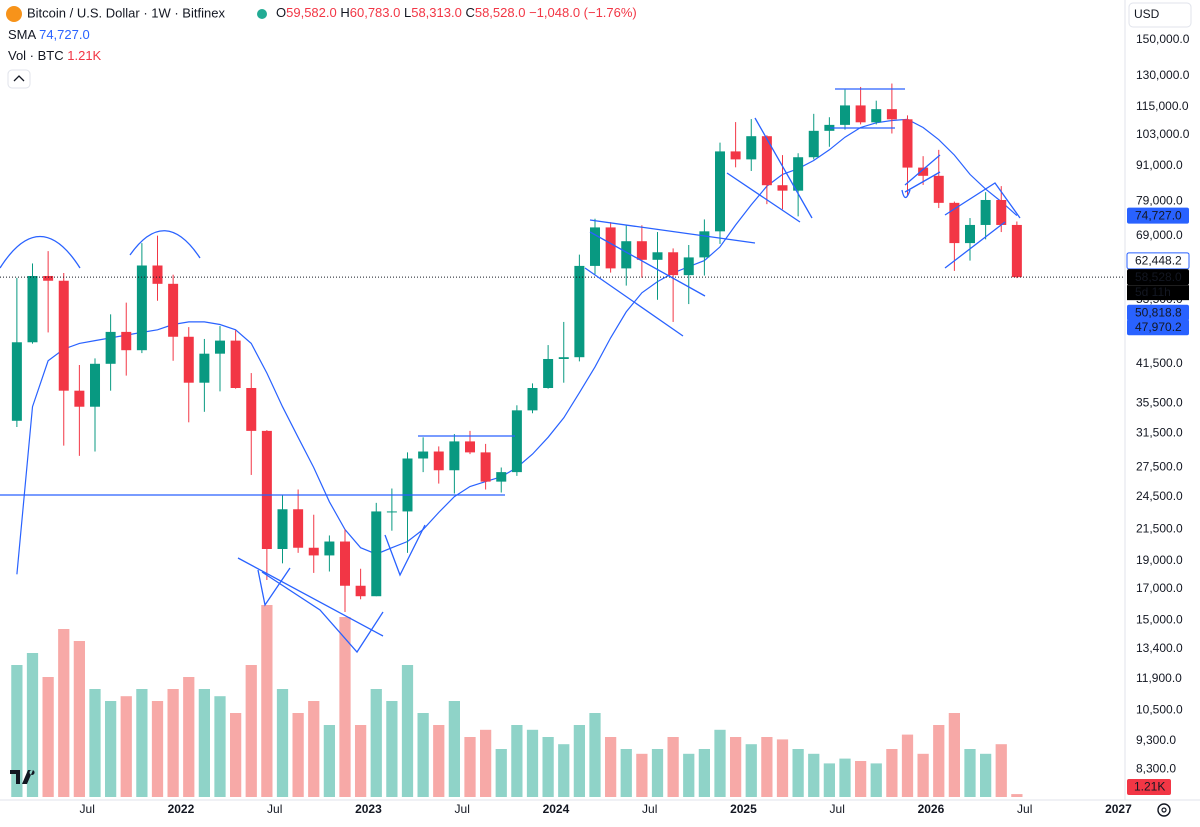 The width and height of the screenshot is (1200, 827). Describe the element at coordinates (14, 14) in the screenshot. I see `symbol-icon` at that location.